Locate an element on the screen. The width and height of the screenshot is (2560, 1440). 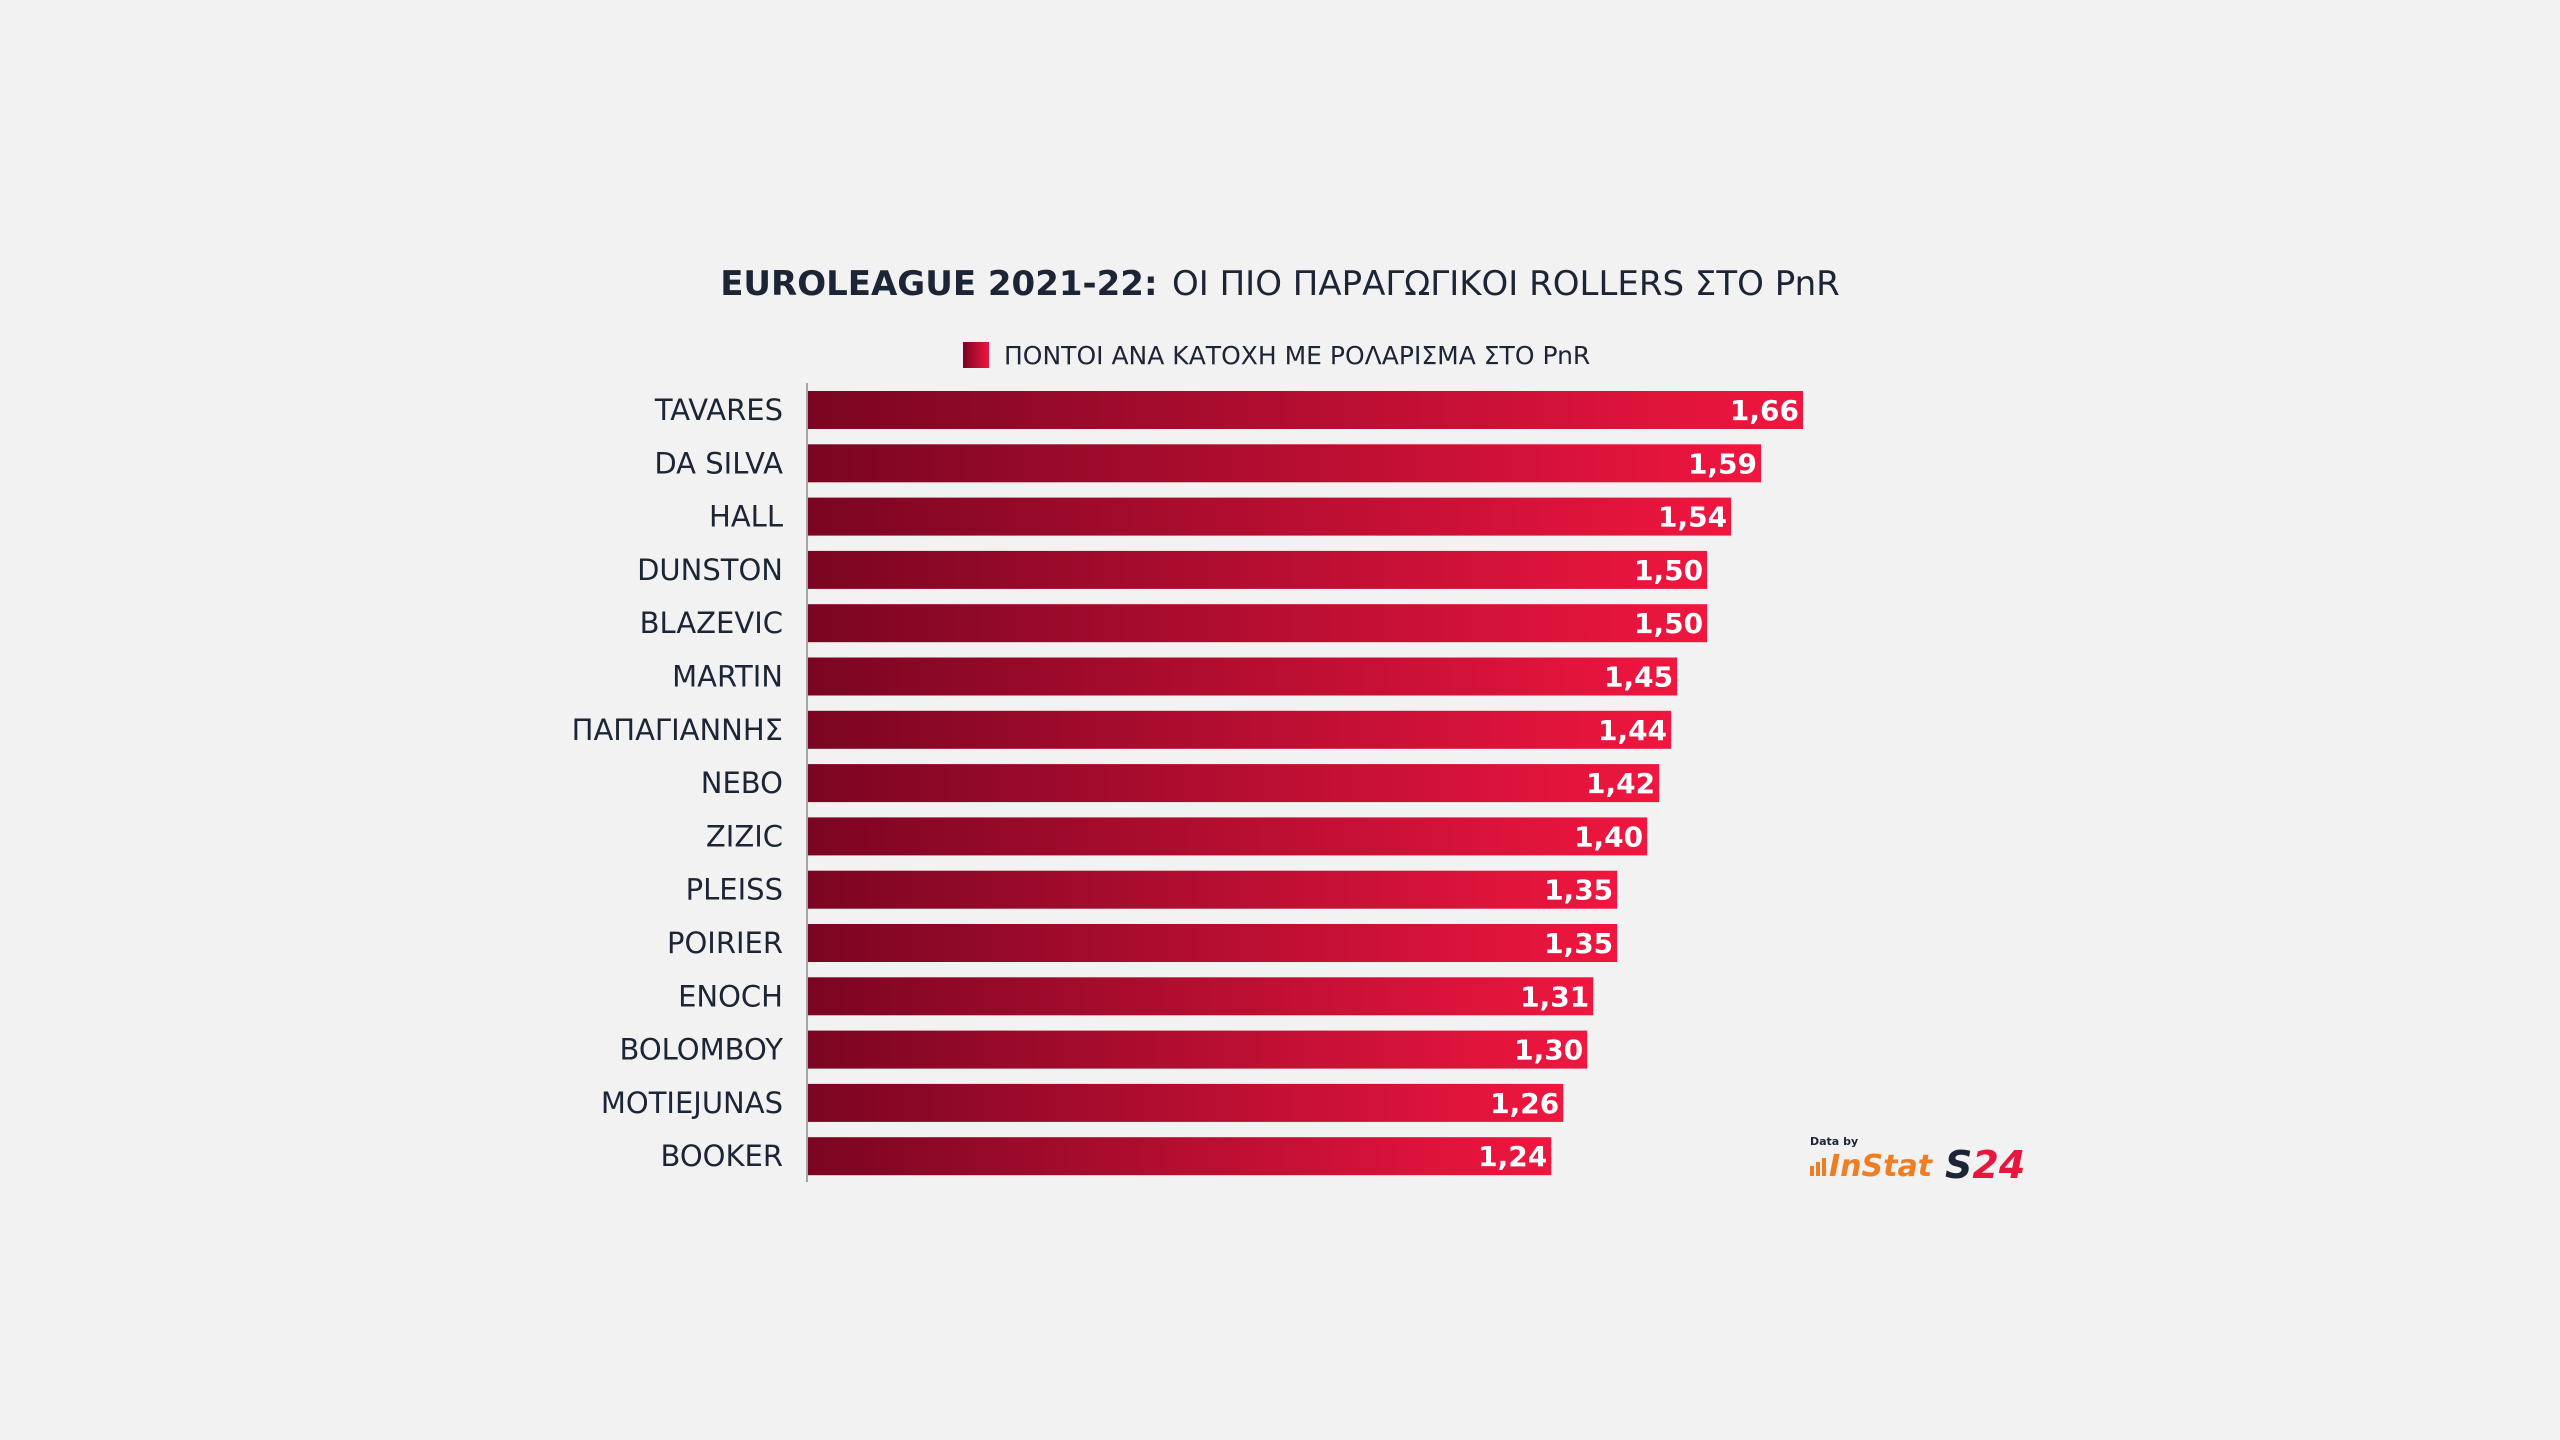
instat-logo: InStat is located at coordinates (1872, 1166).